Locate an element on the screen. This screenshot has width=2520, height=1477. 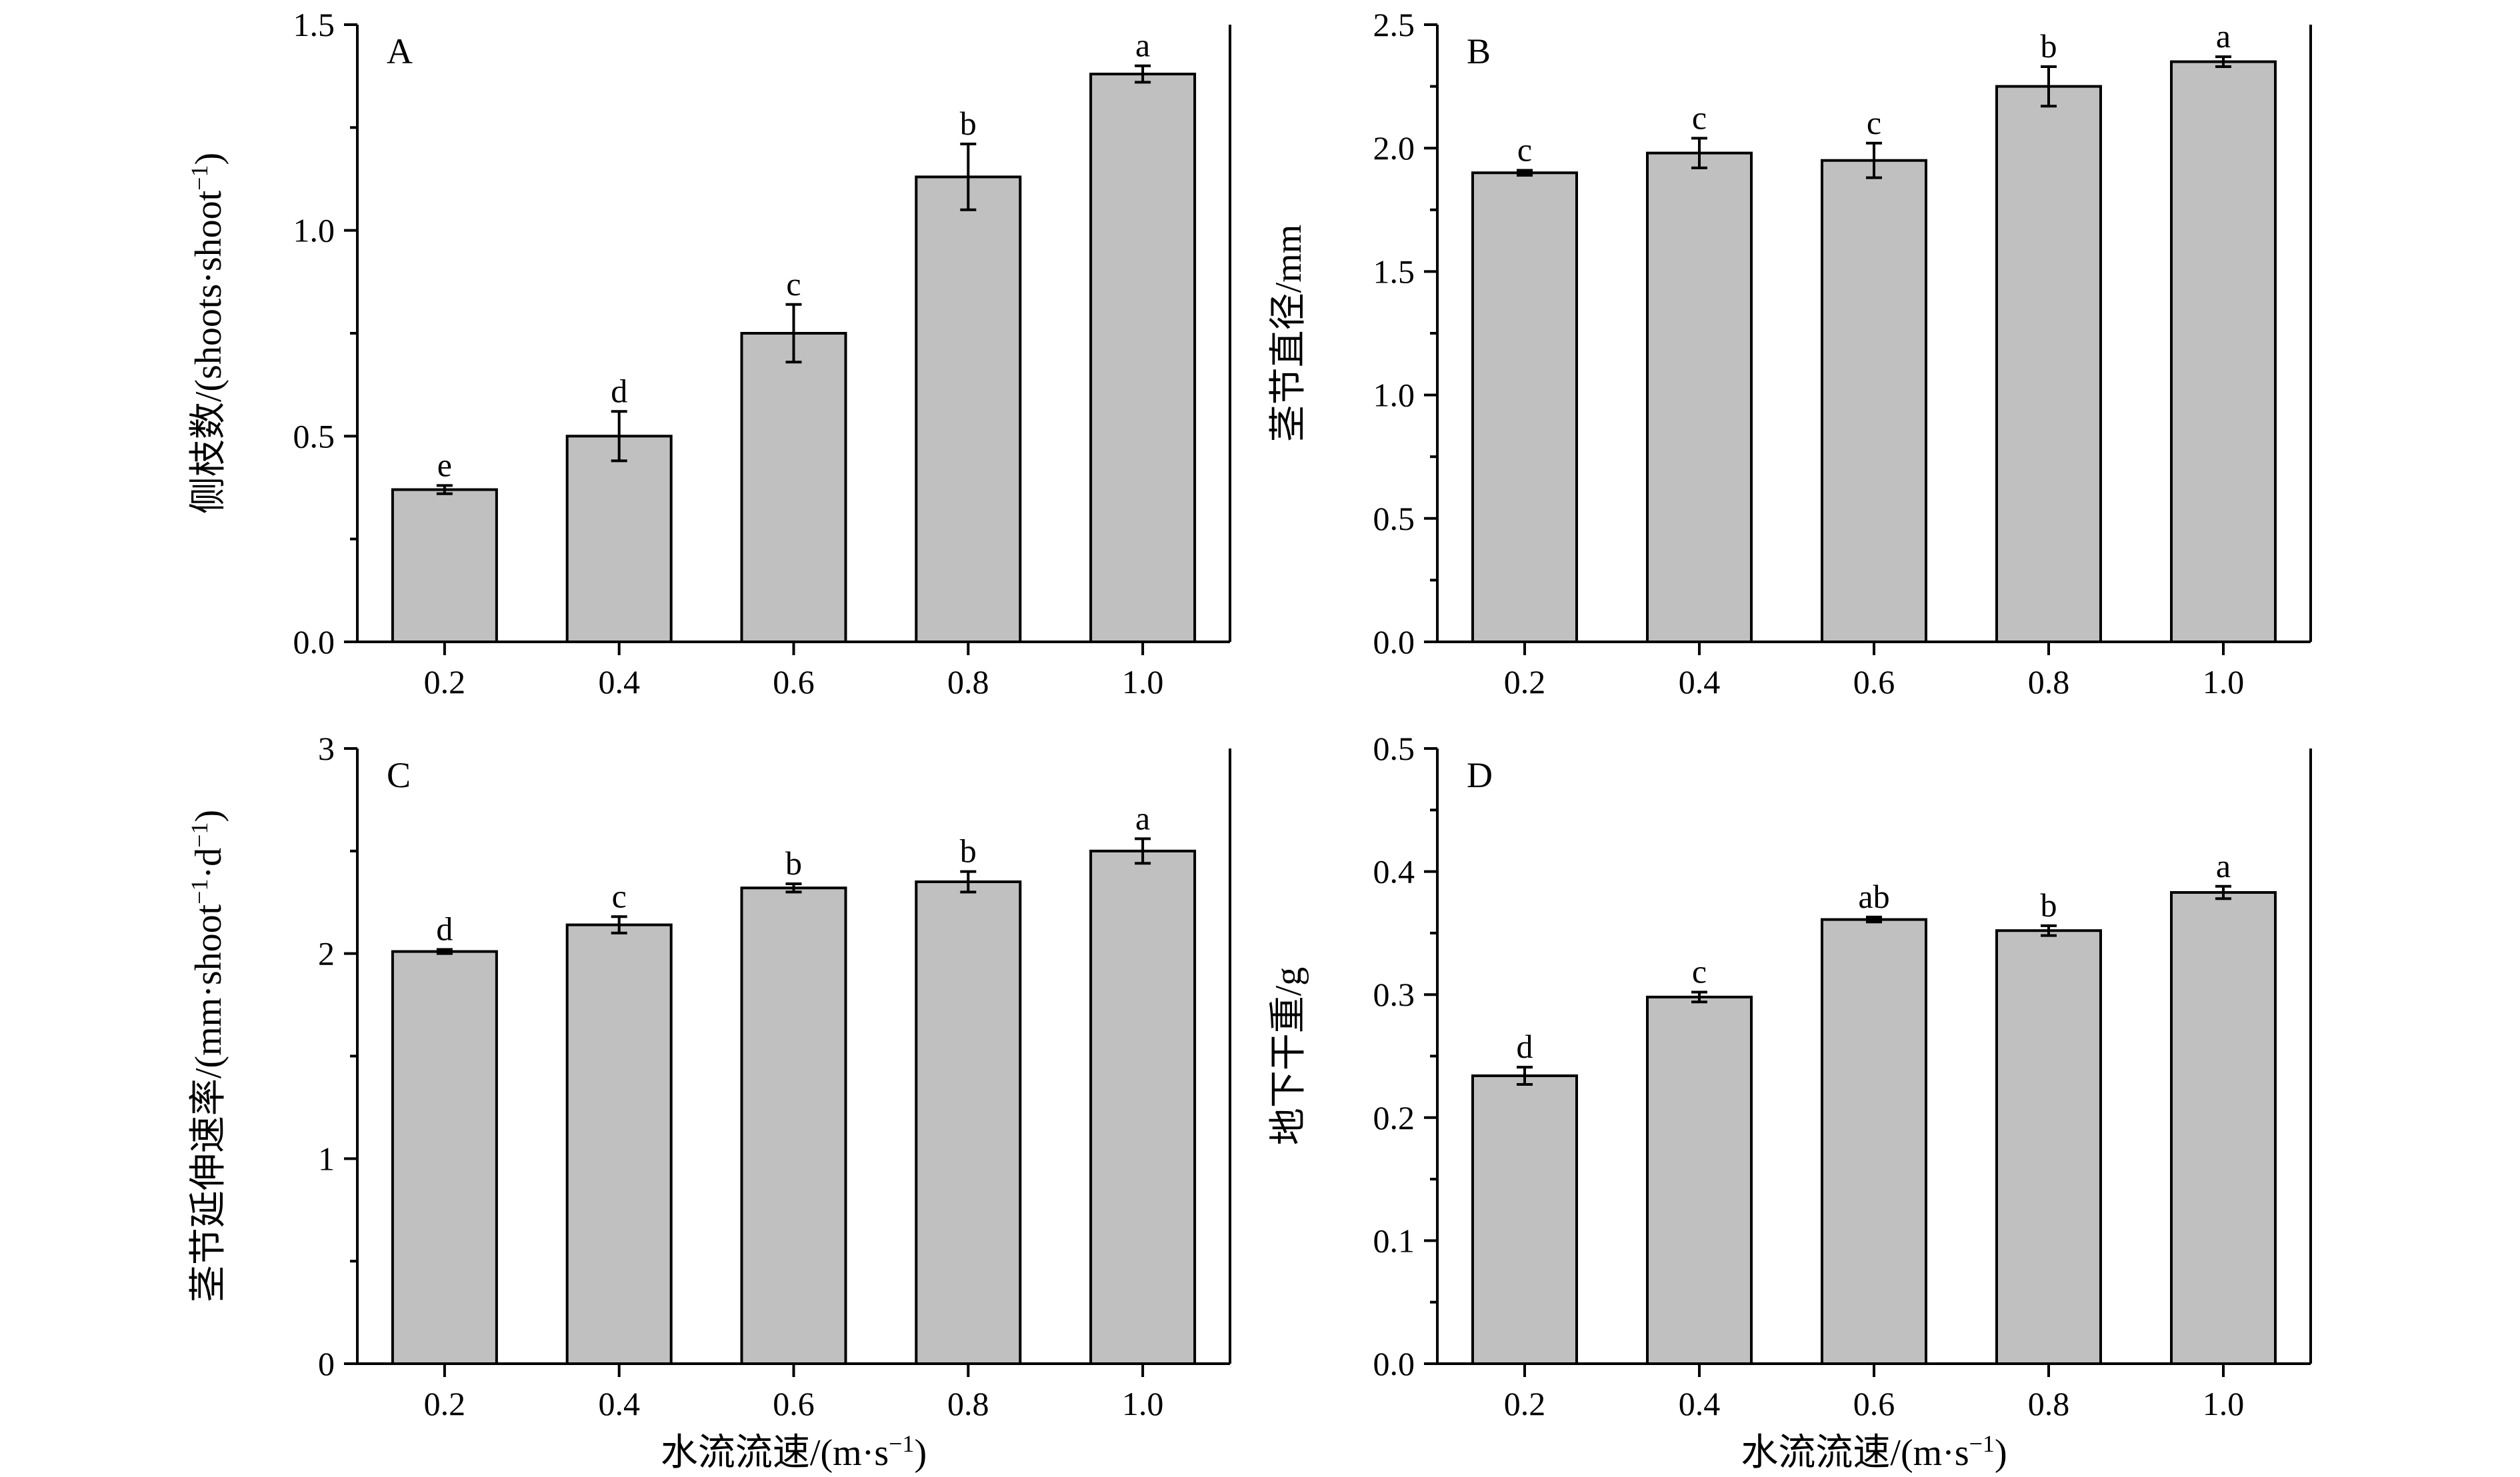
y-axis-label: 茎节延伸速率/(mm·shoot−1·d−1) is located at coordinates (207, 1056).